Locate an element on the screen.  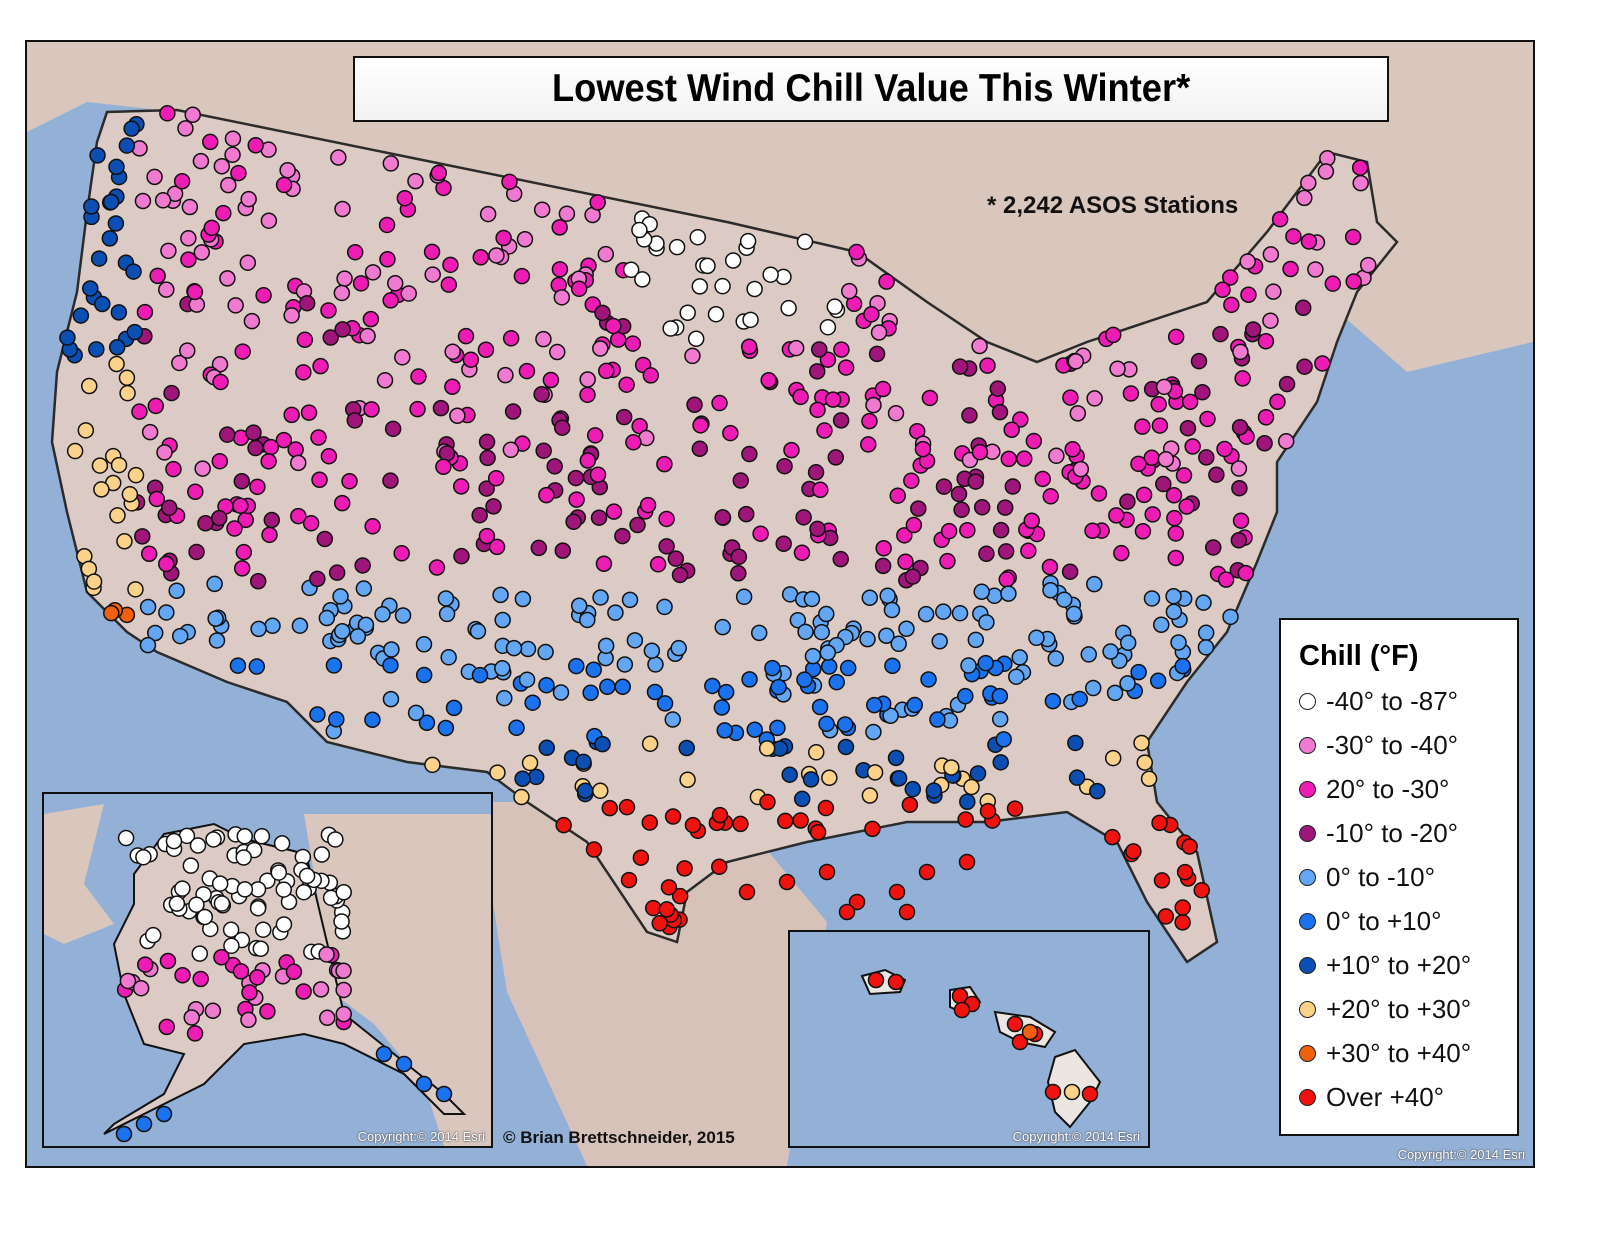
hawaii-inset: Copyright:© 2014 Esri is located at coordinates (969, 1039).